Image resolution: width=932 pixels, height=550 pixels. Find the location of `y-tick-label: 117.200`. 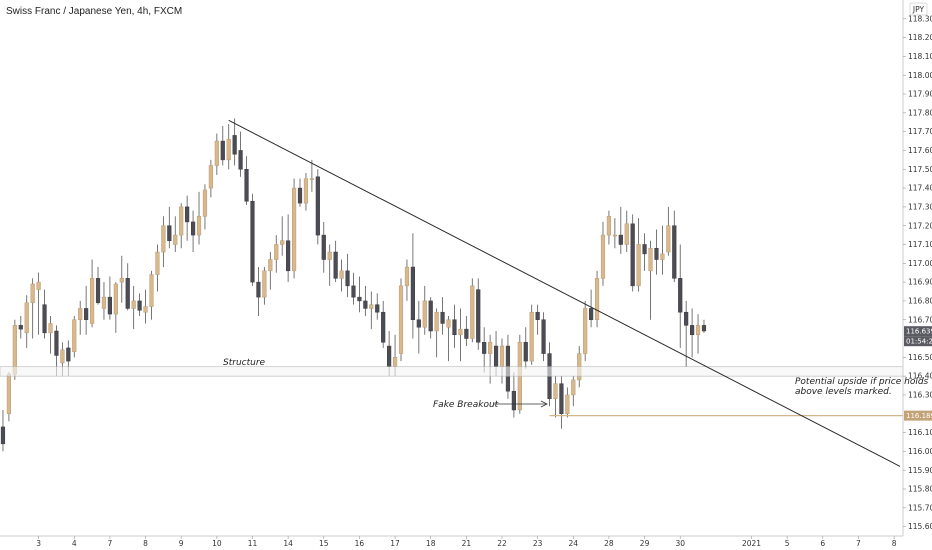

y-tick-label: 117.200 is located at coordinates (920, 225).